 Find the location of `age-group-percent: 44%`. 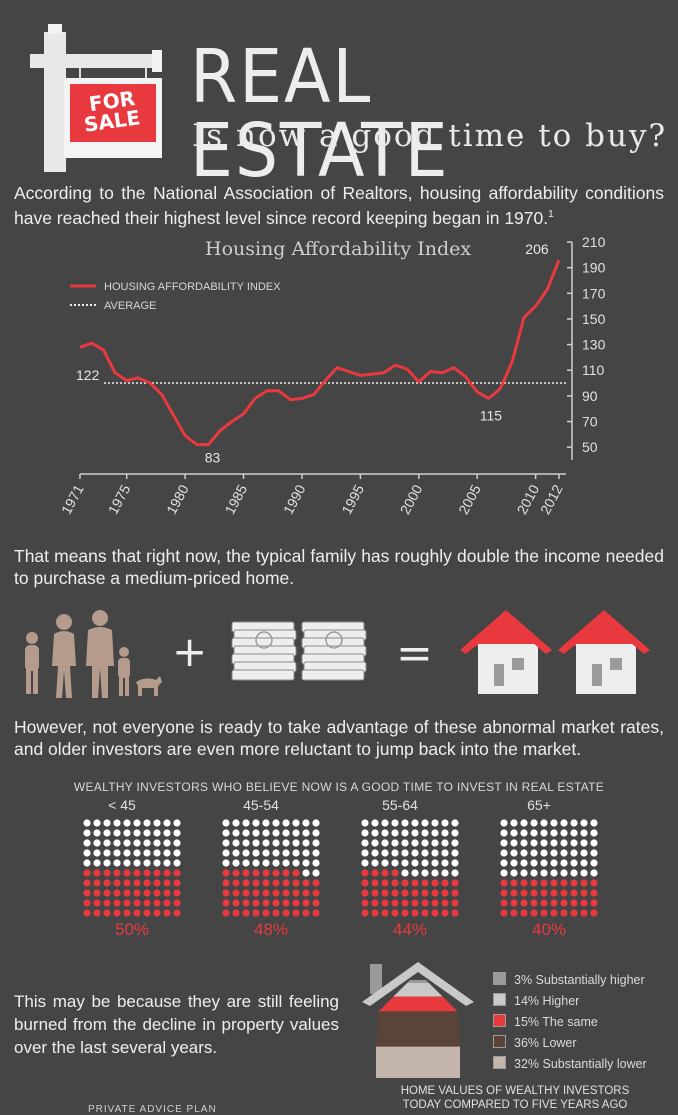

age-group-percent: 44% is located at coordinates (410, 929).